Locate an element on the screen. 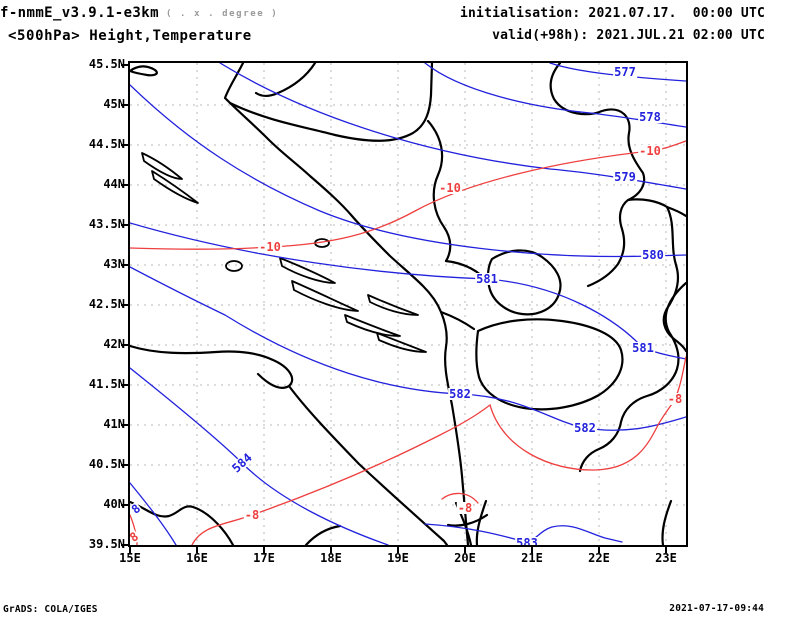 The height and width of the screenshot is (618, 800). lat-tick-label: 40N is located at coordinates (114, 504).